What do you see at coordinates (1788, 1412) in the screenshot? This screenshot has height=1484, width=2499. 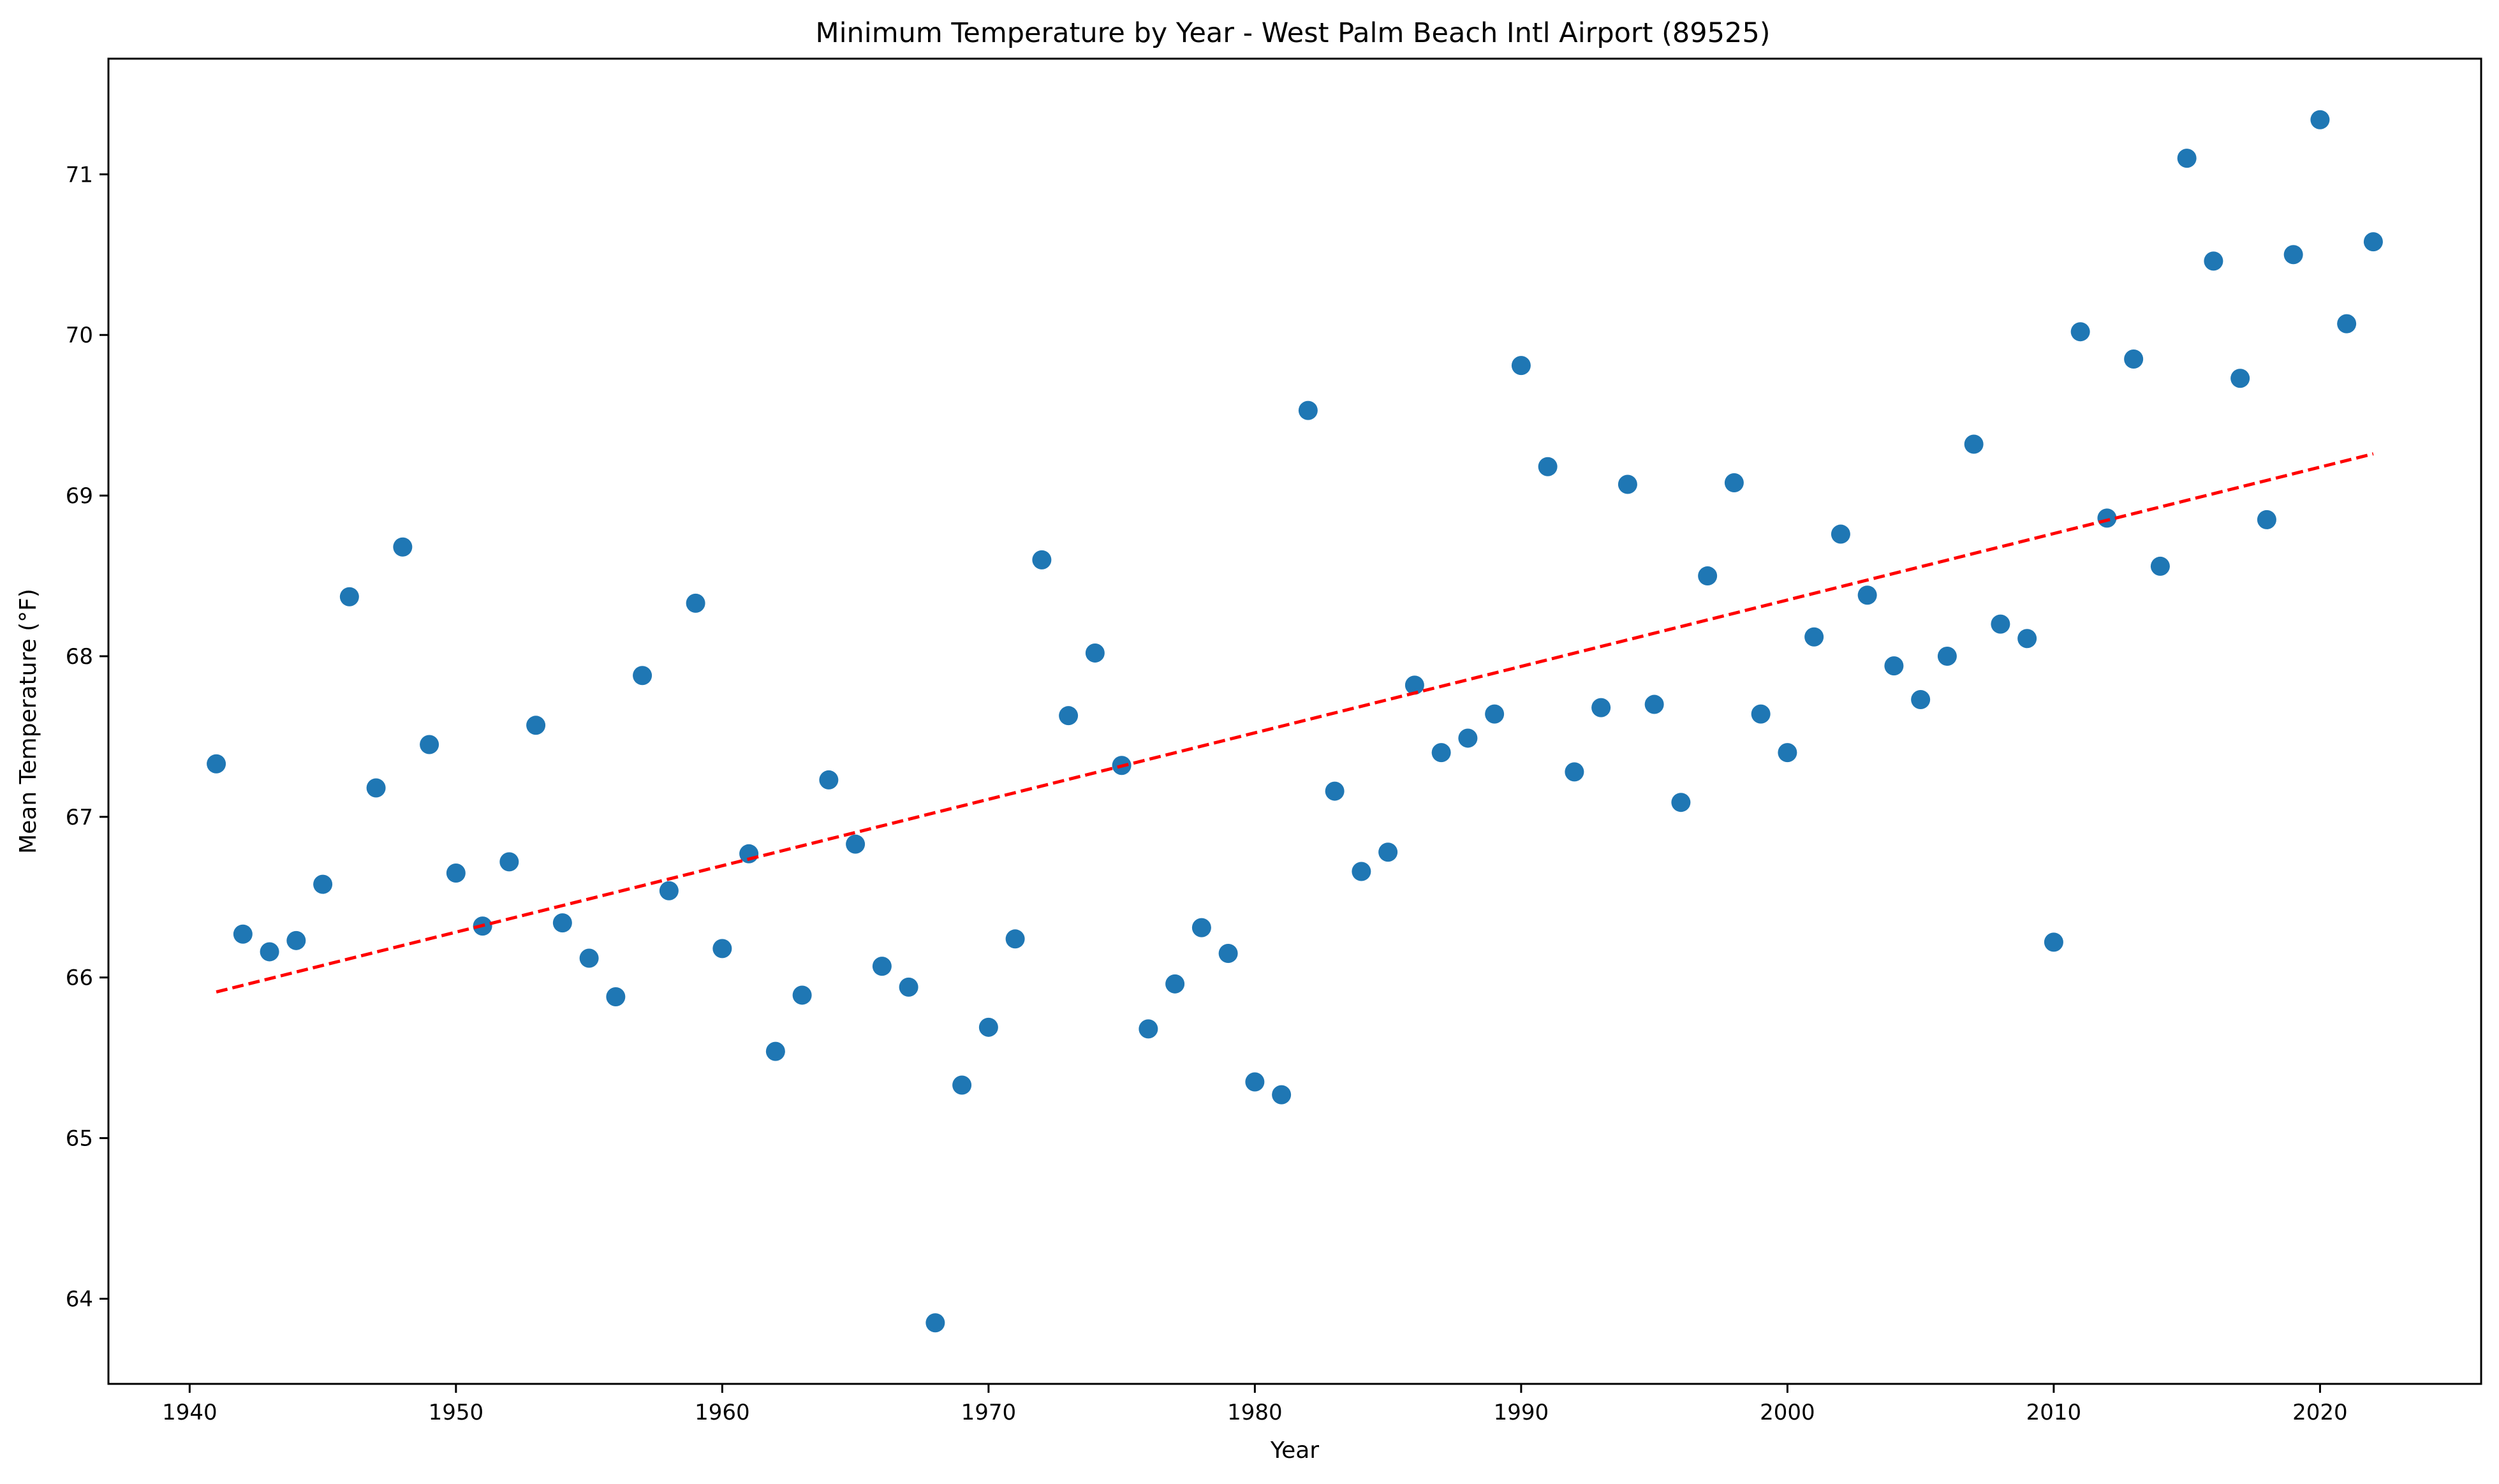 I see `x-tick-label: 2000` at bounding box center [1788, 1412].